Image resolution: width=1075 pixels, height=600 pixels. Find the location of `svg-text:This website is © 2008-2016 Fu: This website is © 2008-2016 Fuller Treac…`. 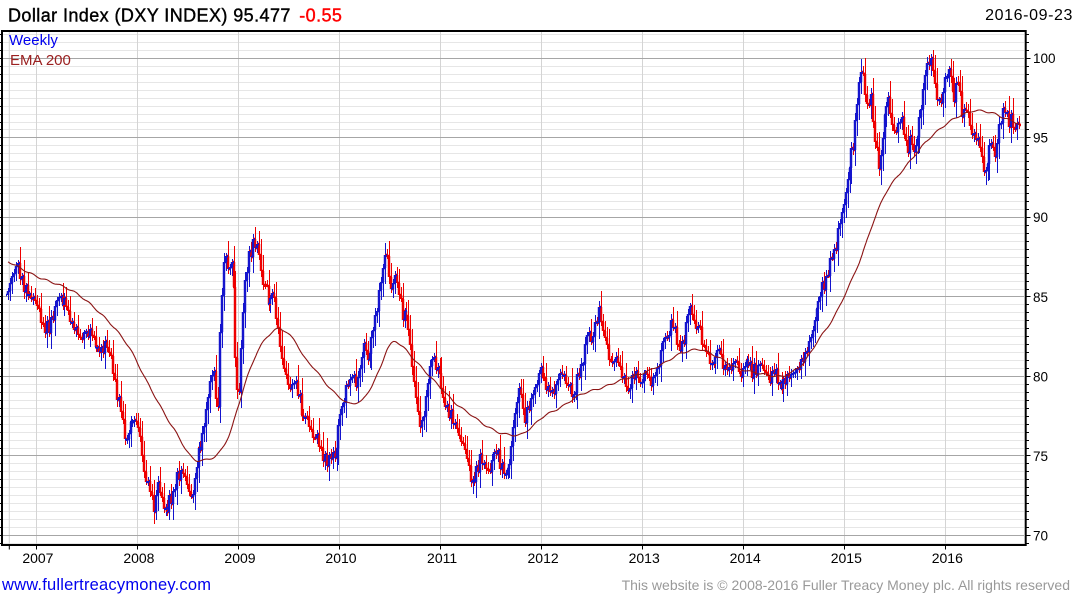

svg-text:This website is © 2008-2016 Fu: This website is © 2008-2016 Fuller Treac… is located at coordinates (846, 585).